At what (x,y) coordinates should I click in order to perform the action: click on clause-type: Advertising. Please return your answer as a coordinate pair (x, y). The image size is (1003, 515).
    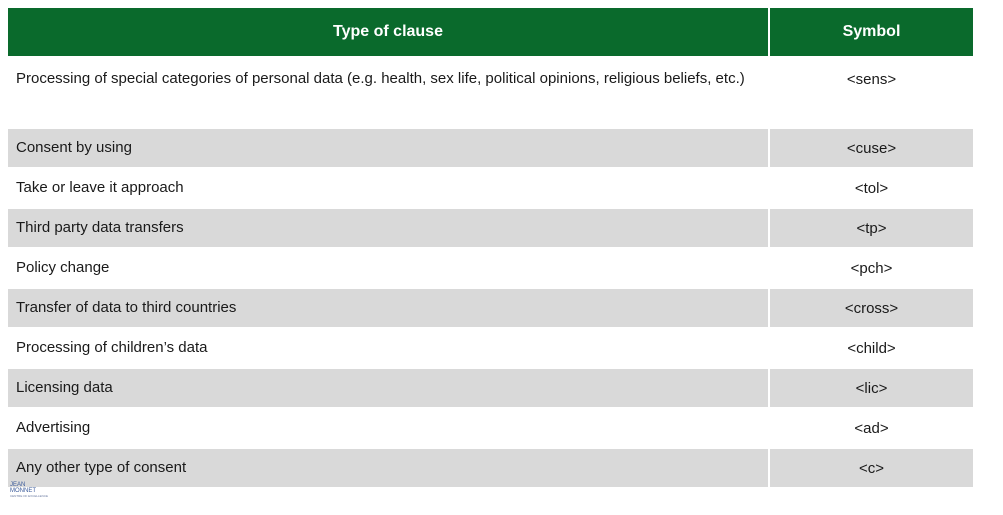
    Looking at the image, I should click on (389, 428).